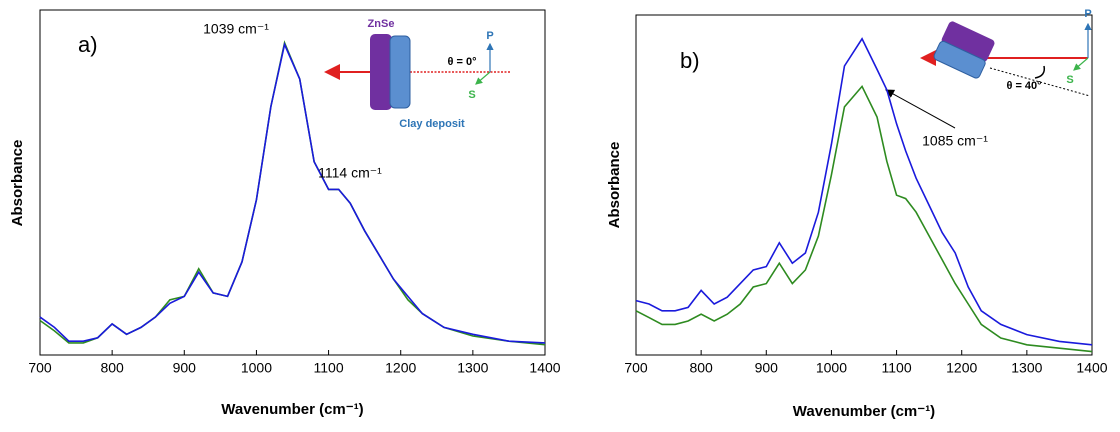 This screenshot has width=1120, height=432. What do you see at coordinates (462, 62) in the screenshot?
I see `inset-label: θ = 0°` at bounding box center [462, 62].